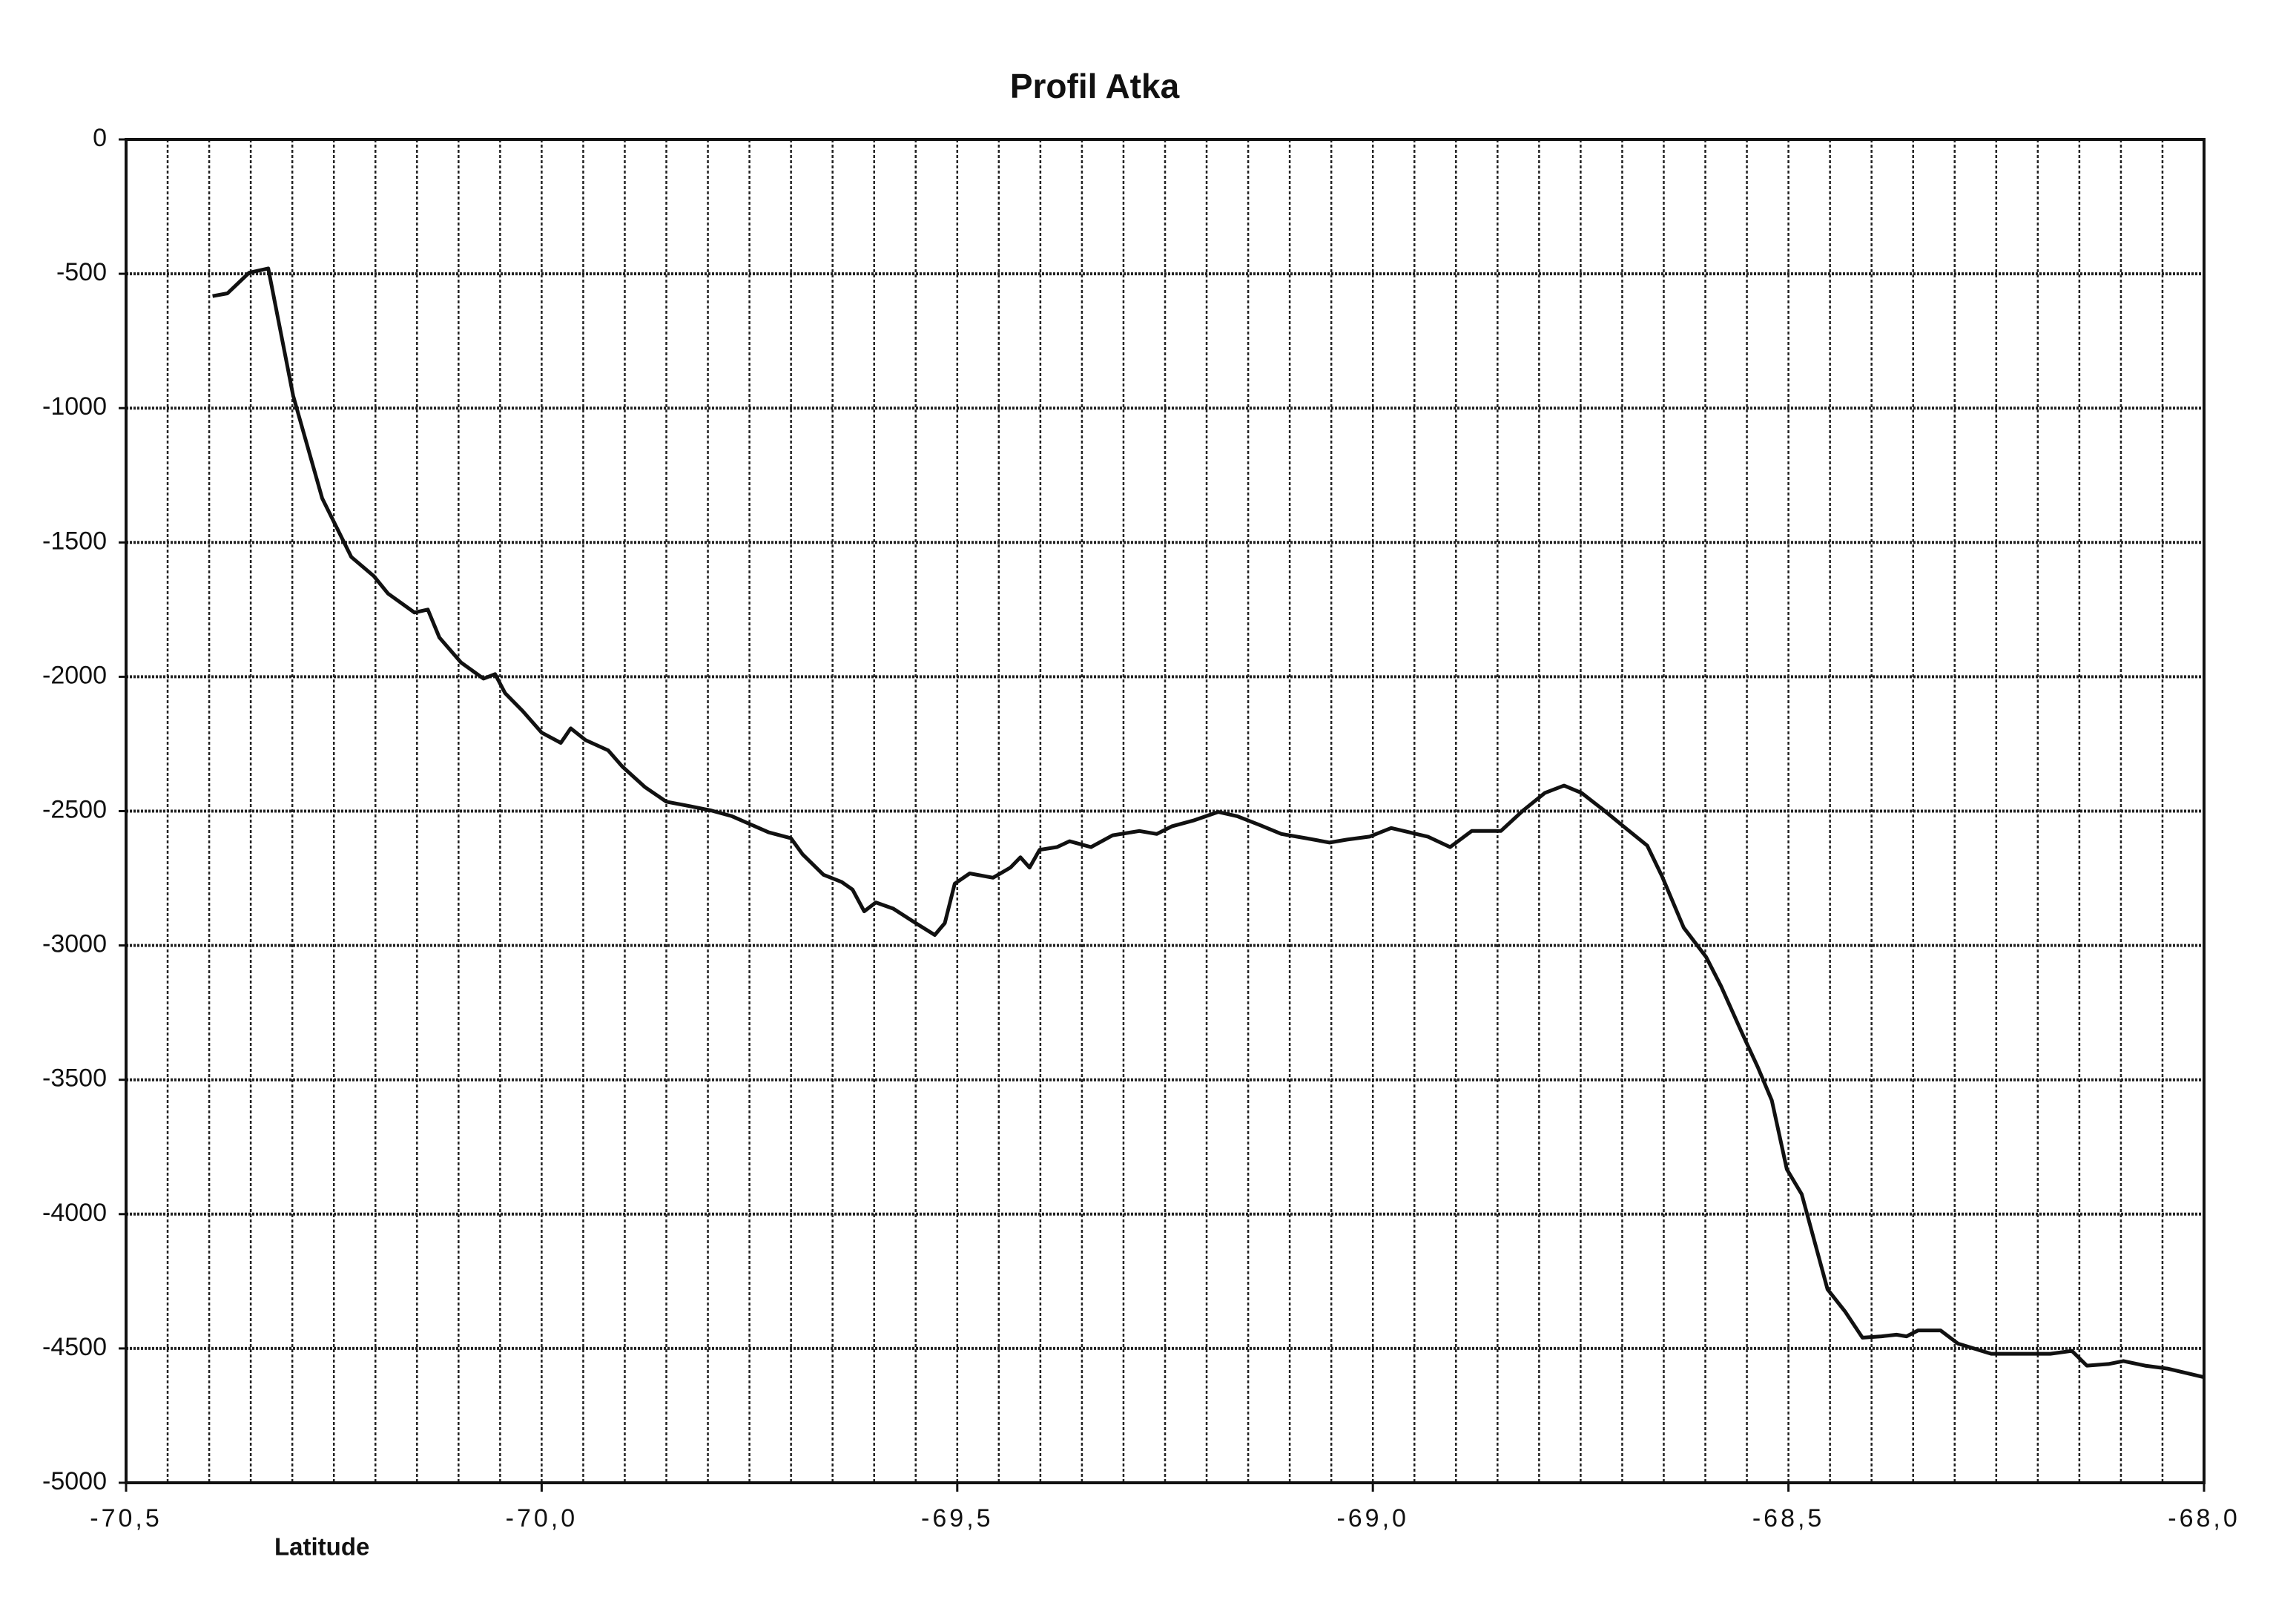 The image size is (2296, 1620). I want to click on y-tick-label: -4000, so click(74, 1213).